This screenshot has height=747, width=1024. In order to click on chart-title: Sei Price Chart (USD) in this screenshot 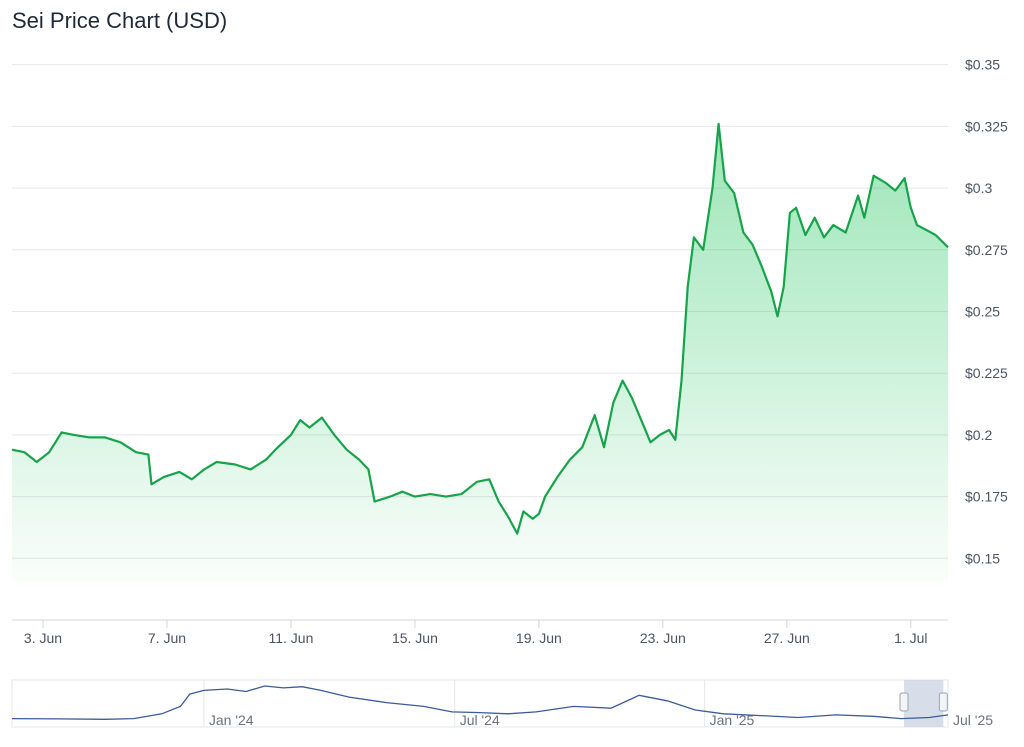, I will do `click(120, 20)`.